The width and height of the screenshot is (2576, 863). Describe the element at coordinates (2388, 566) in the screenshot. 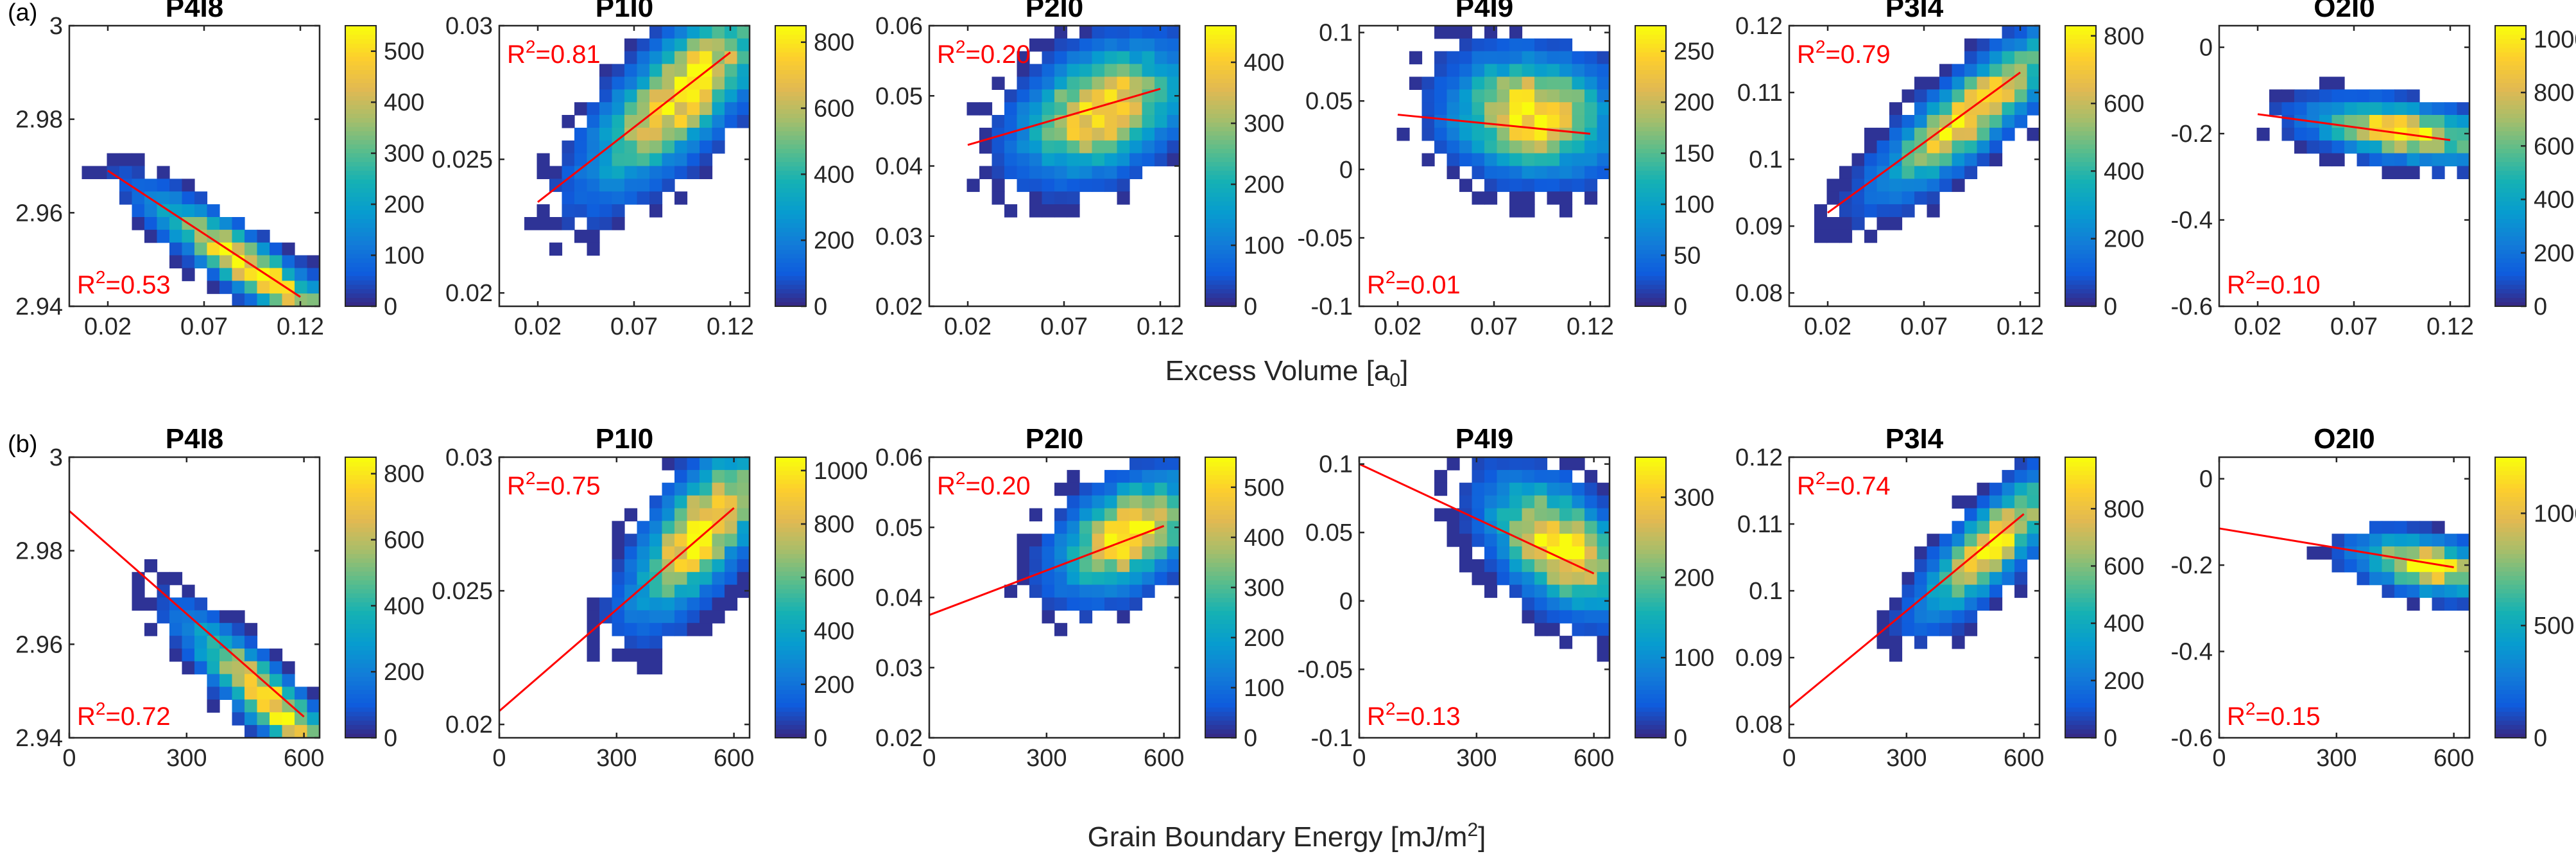

I see `heatmap-bins` at that location.